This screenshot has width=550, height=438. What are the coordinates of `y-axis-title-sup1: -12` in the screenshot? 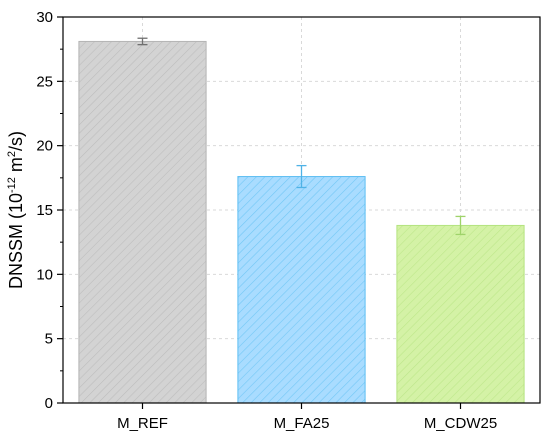 It's located at (12, 185).